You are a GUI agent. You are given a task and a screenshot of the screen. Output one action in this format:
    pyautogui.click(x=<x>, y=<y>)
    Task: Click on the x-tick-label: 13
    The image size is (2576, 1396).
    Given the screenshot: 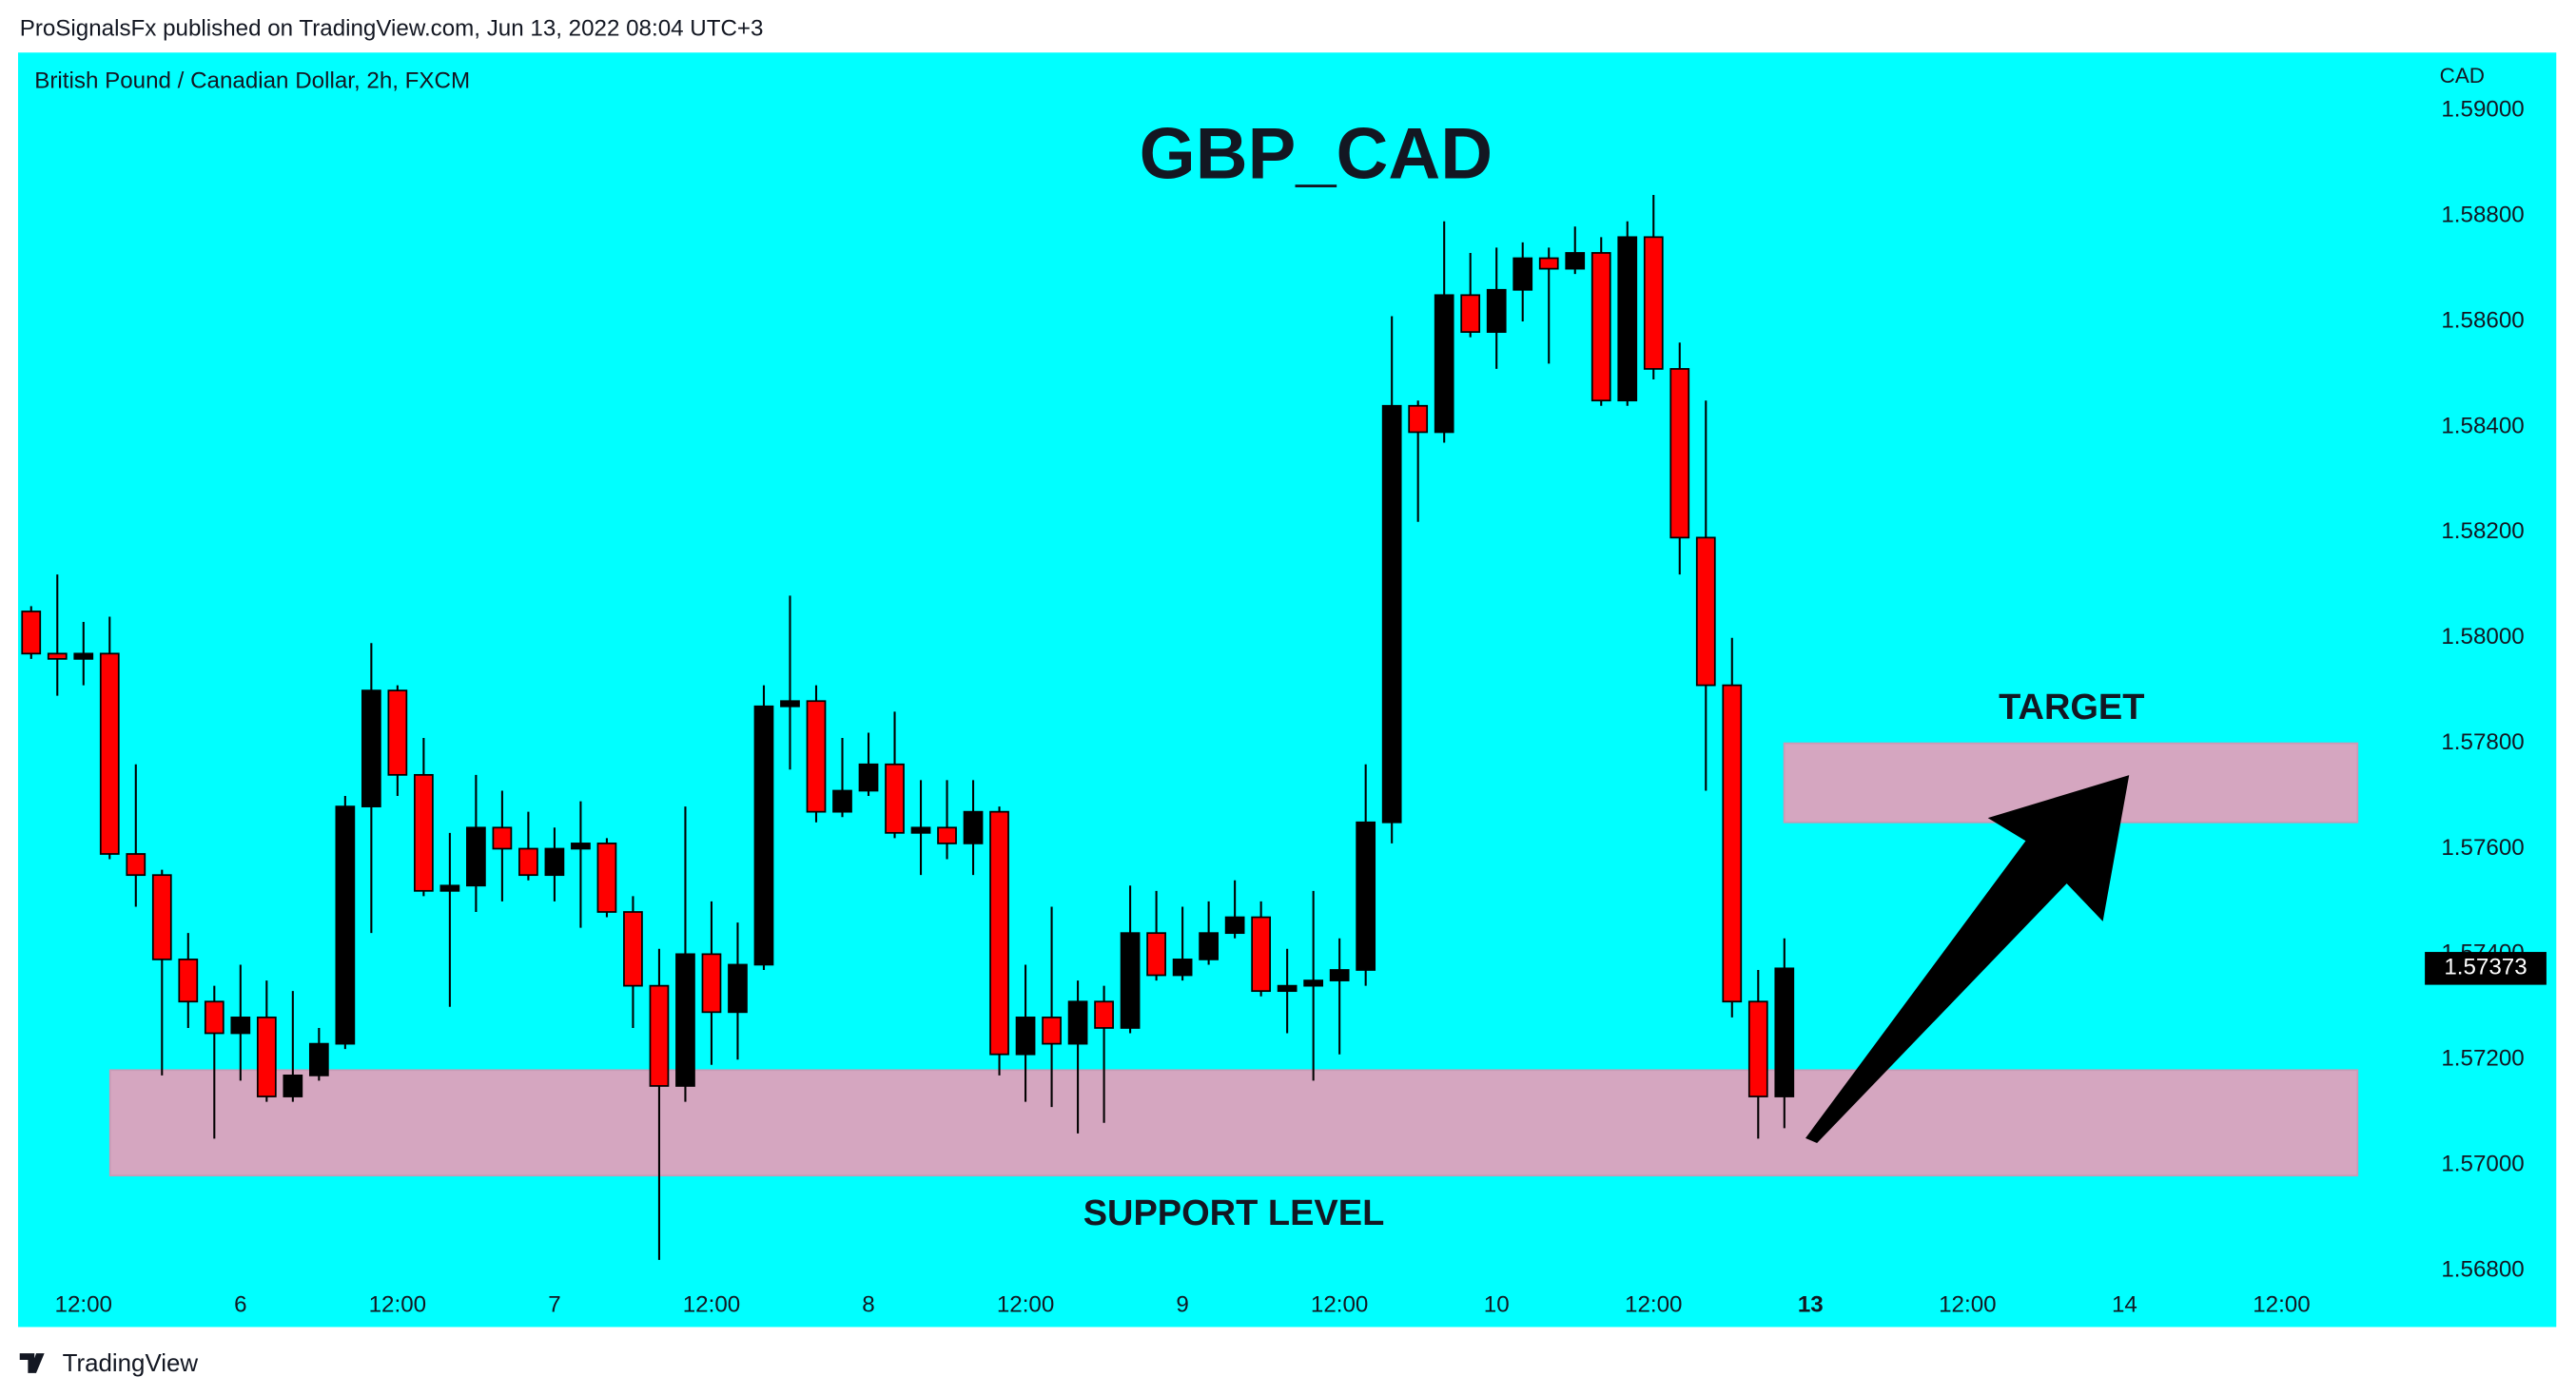 What is the action you would take?
    pyautogui.click(x=1811, y=1304)
    